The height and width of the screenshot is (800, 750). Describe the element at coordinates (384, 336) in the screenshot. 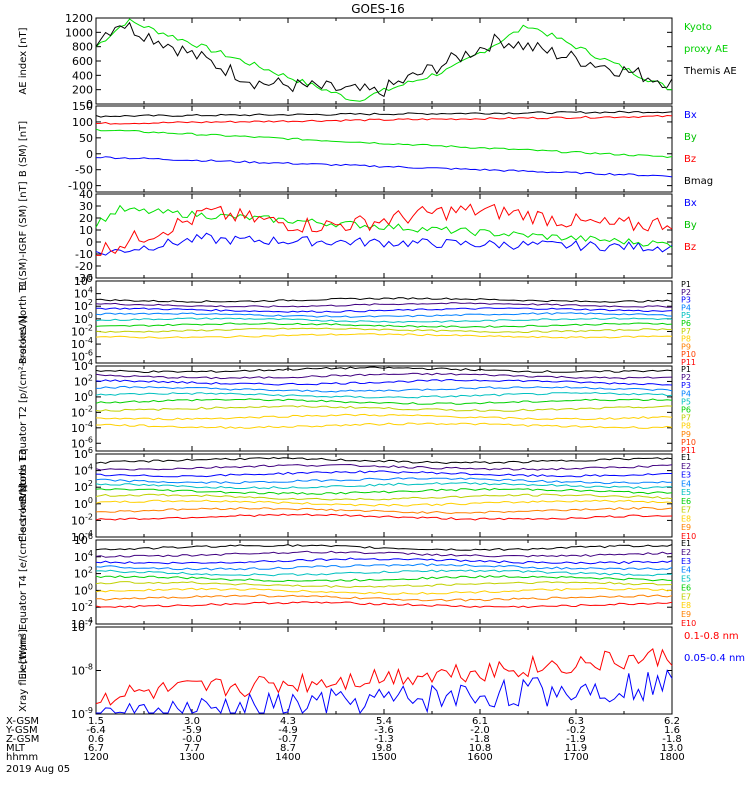

I see `series-p8` at that location.